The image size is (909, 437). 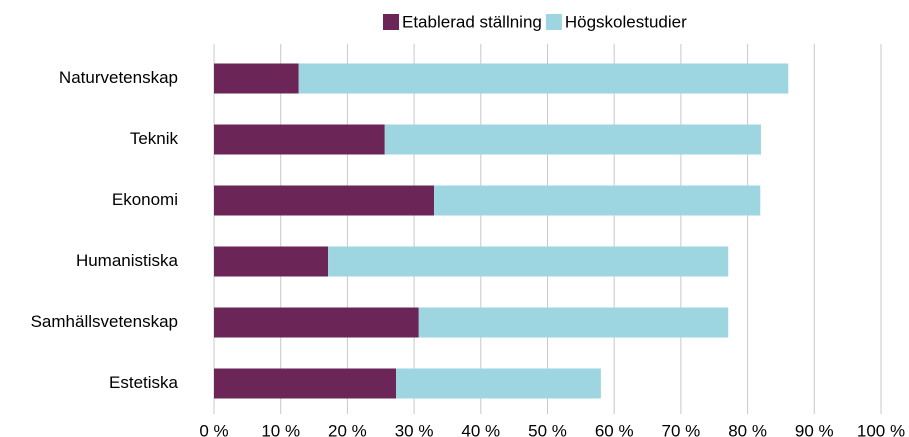 I want to click on x-tick-label: 90 %, so click(x=814, y=429).